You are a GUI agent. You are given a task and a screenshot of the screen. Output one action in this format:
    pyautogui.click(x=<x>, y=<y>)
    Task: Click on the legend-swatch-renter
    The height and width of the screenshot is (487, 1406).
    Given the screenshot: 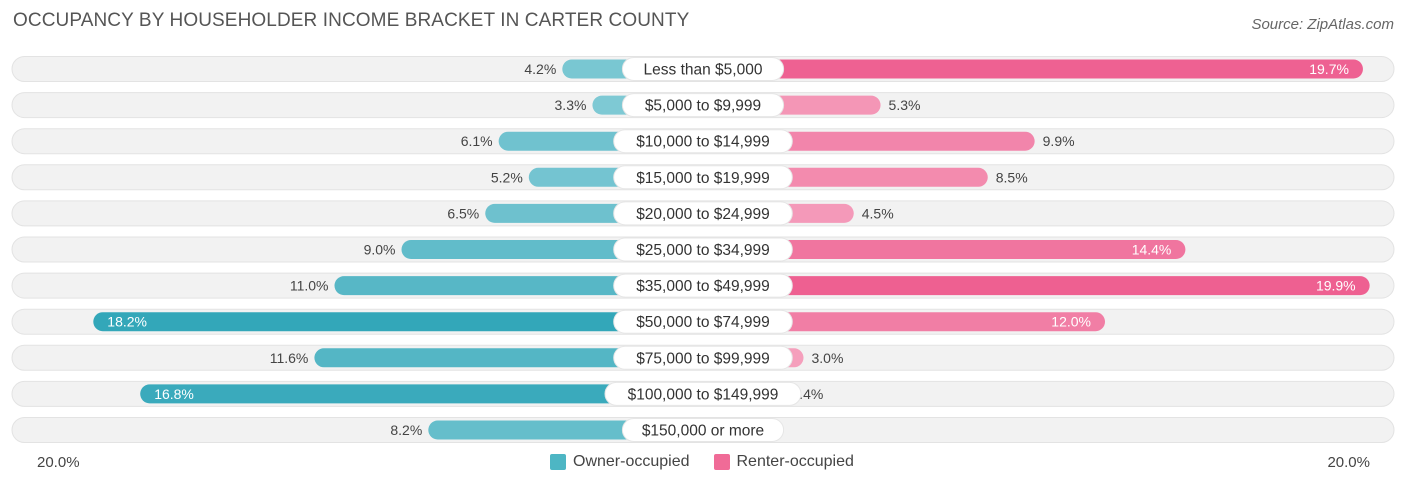 What is the action you would take?
    pyautogui.click(x=721, y=462)
    